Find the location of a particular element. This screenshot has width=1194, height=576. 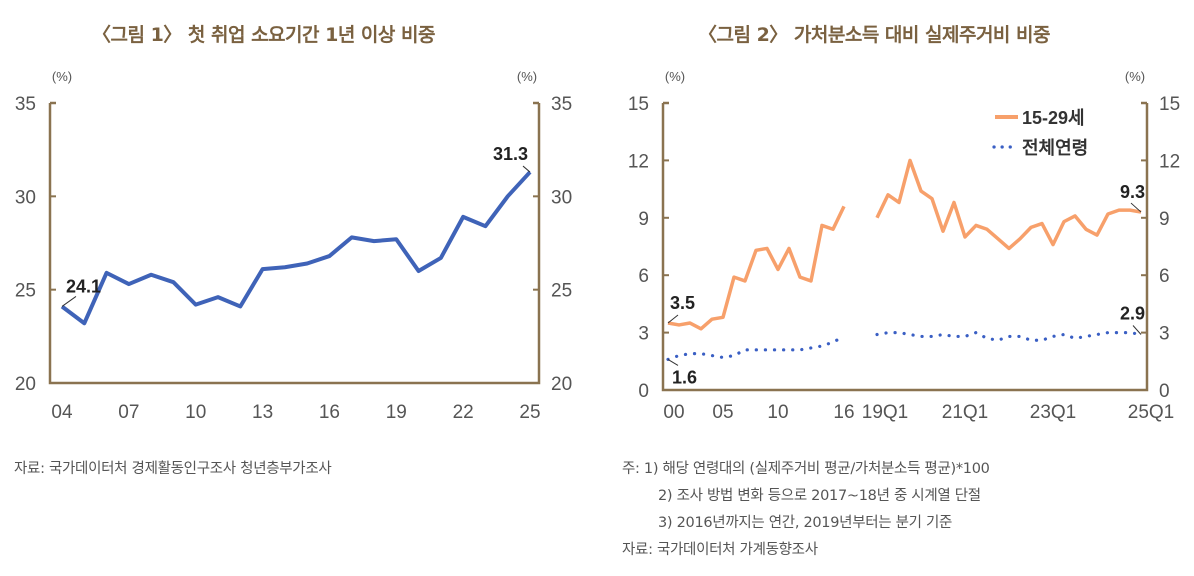

figure2-source: 자료: 국가데이터처 가계동향조사 is located at coordinates (720, 550).